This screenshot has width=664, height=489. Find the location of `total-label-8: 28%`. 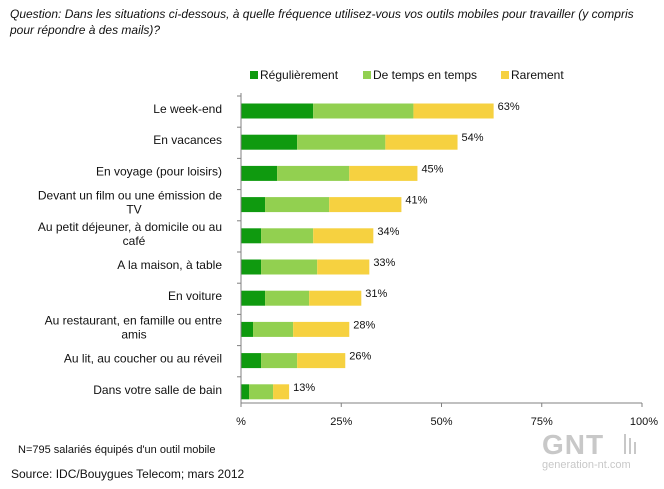

total-label-8: 28% is located at coordinates (364, 325).